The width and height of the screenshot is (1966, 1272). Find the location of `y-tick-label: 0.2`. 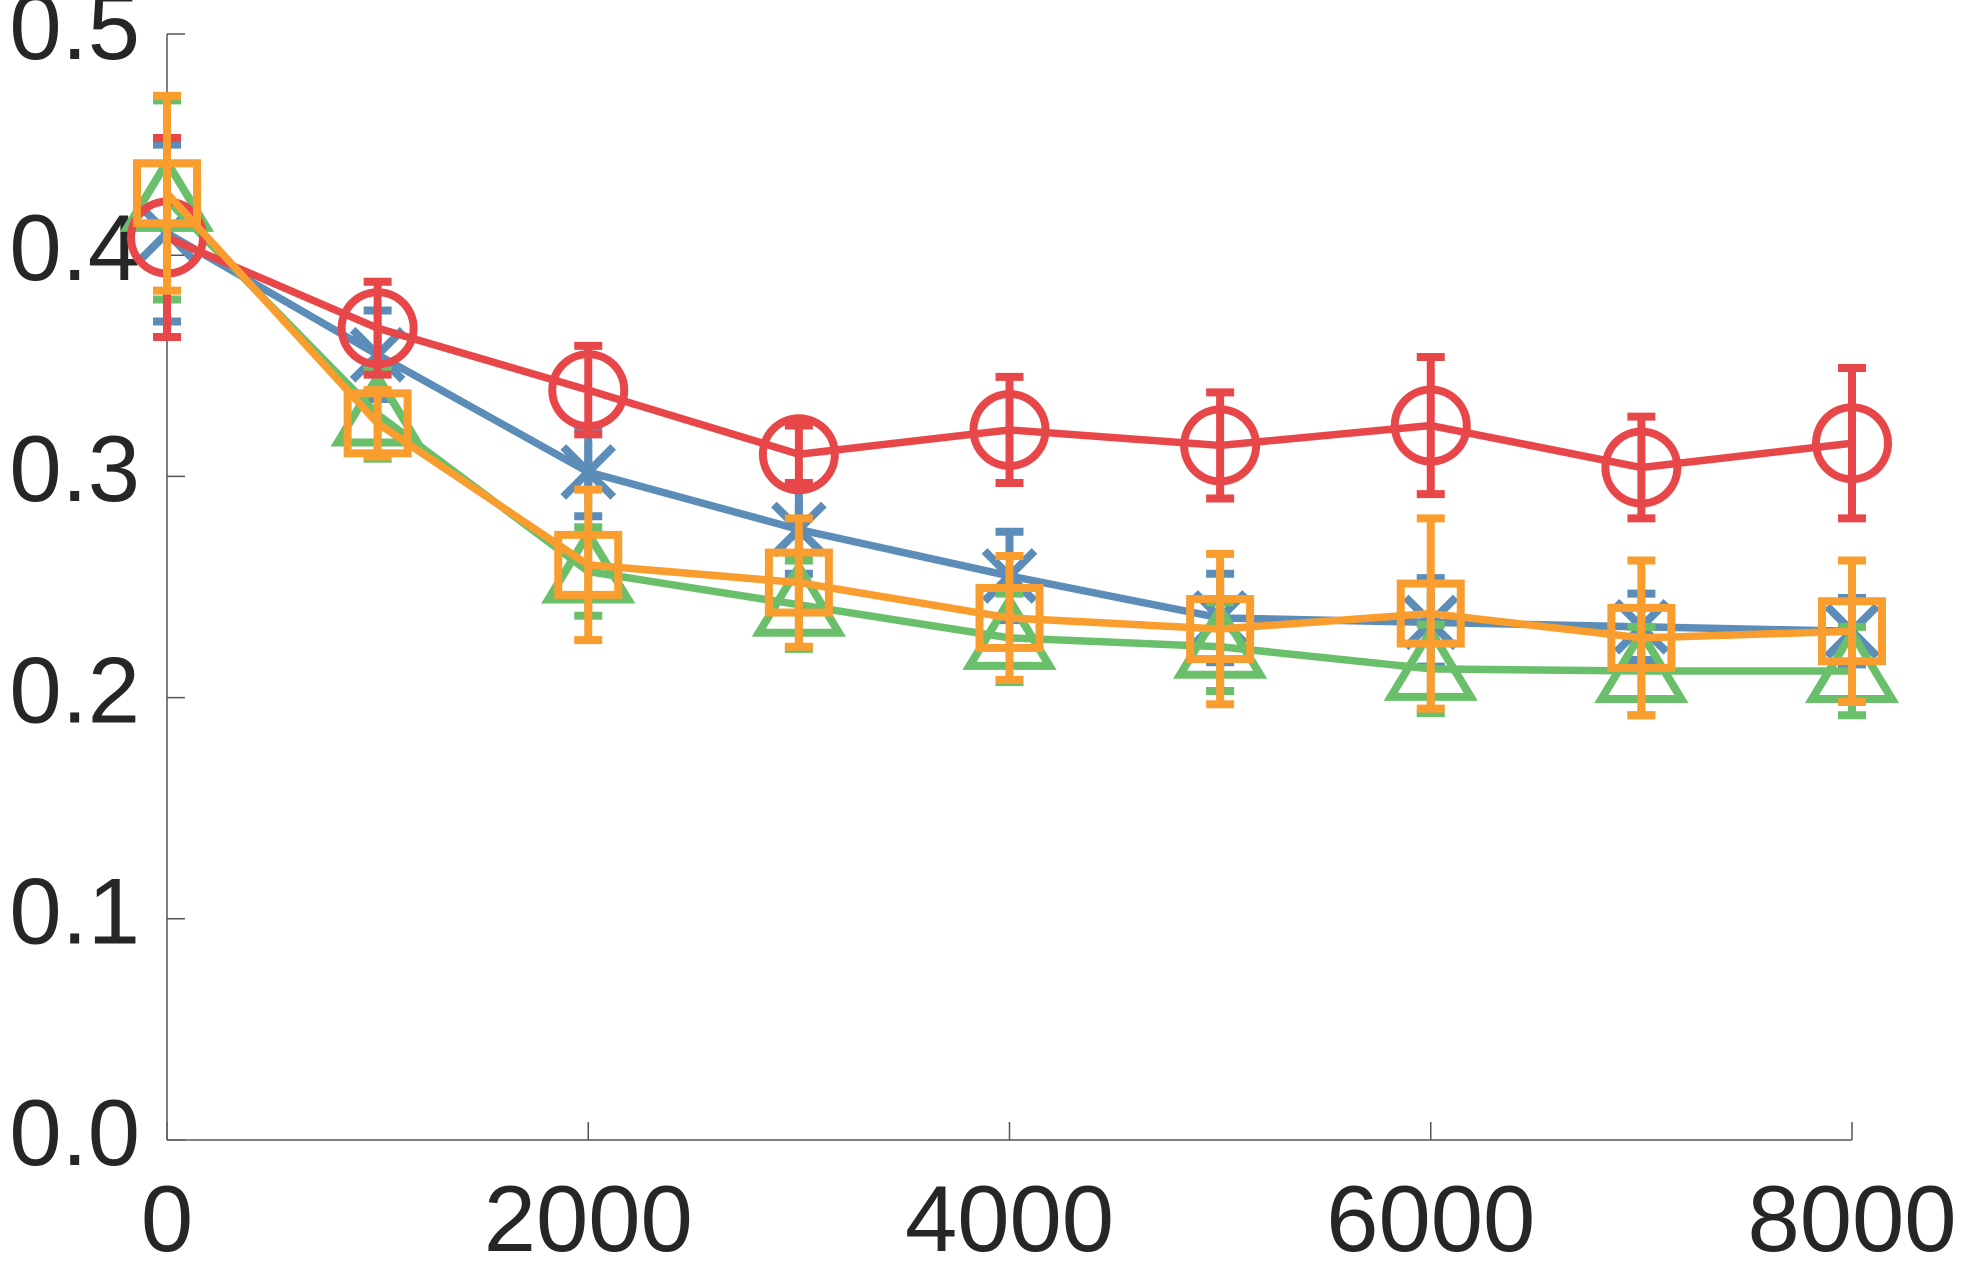

y-tick-label: 0.2 is located at coordinates (74, 689).